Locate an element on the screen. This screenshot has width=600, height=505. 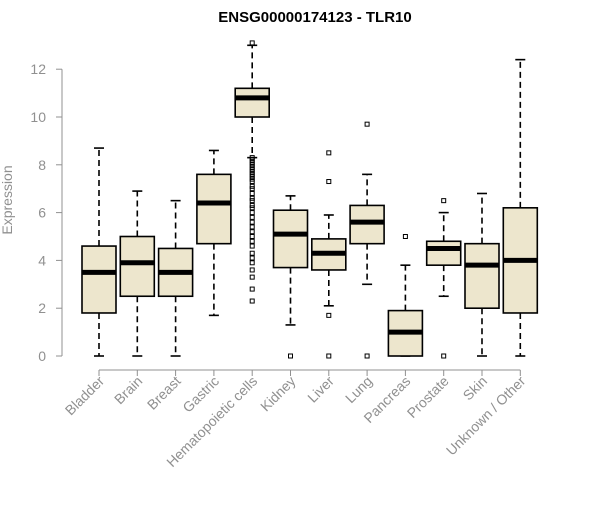
y-tick-label: 2 is located at coordinates (42, 308).